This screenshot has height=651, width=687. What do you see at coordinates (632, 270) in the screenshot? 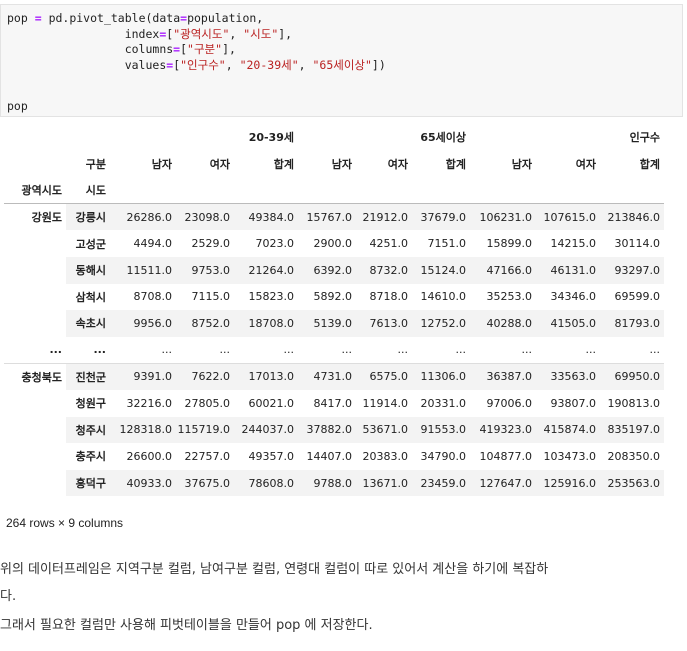
I see `table-cell: 93297.0` at bounding box center [632, 270].